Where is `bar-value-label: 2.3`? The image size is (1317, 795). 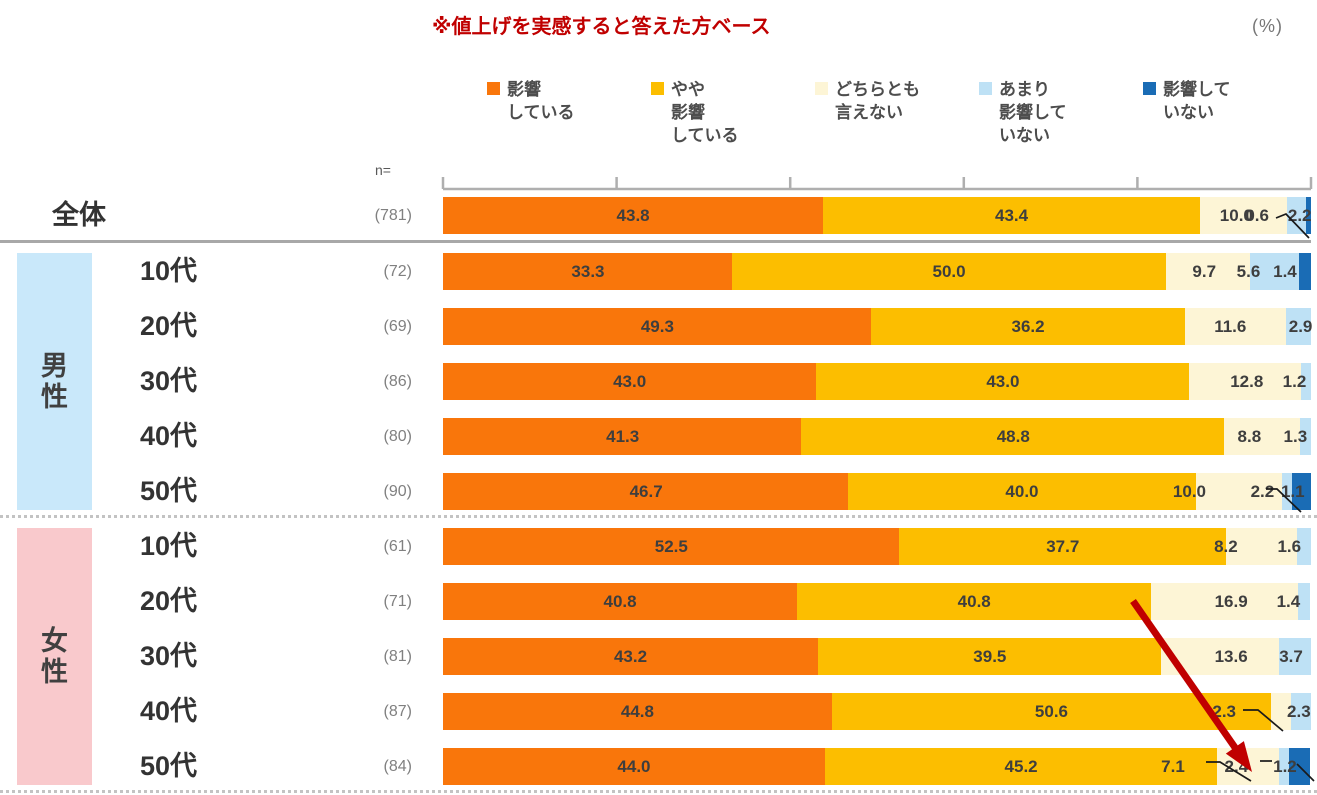
bar-value-label: 2.3 is located at coordinates (1299, 711).